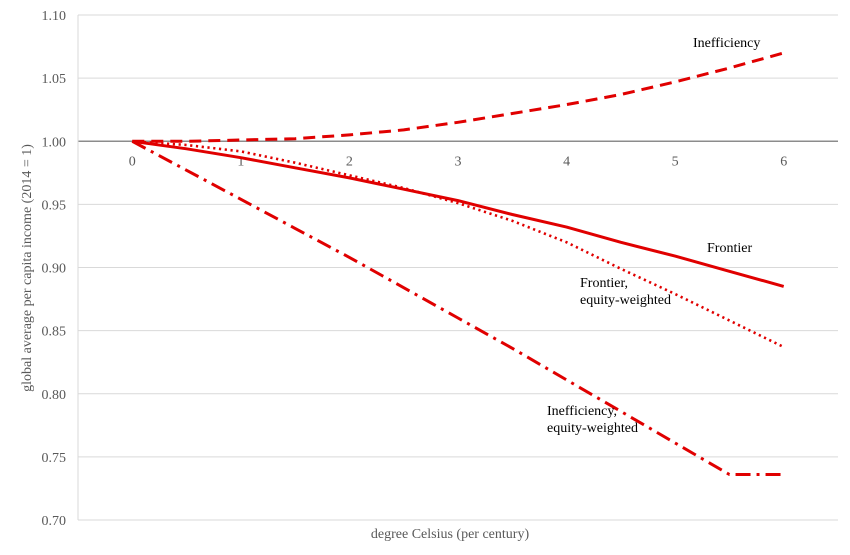  What do you see at coordinates (54, 205) in the screenshot?
I see `y-tick-label: 0.95` at bounding box center [54, 205].